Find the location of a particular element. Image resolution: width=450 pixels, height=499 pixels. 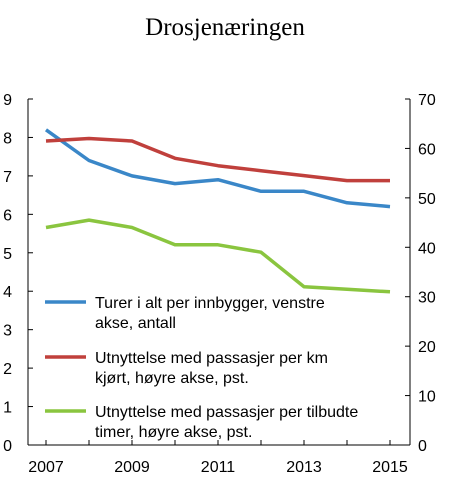

left-tick-label: 3 is located at coordinates (7, 331).